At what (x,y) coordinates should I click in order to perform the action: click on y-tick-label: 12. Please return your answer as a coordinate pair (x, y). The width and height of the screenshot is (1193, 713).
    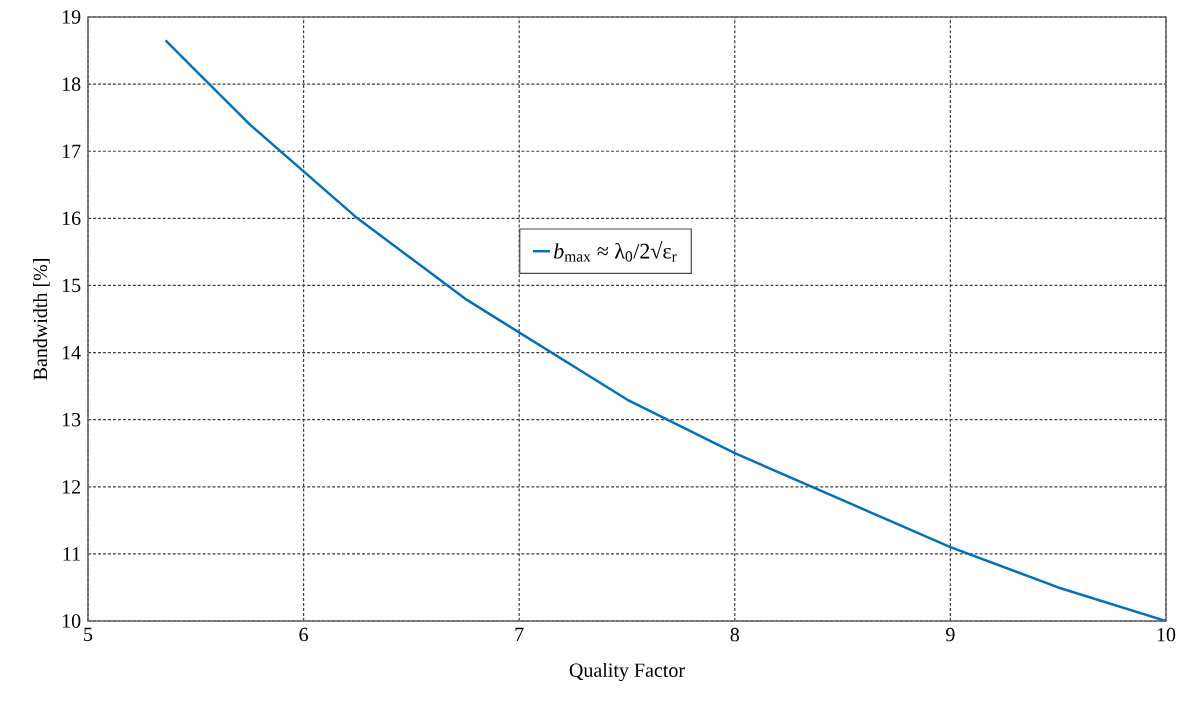
    Looking at the image, I should click on (71, 487).